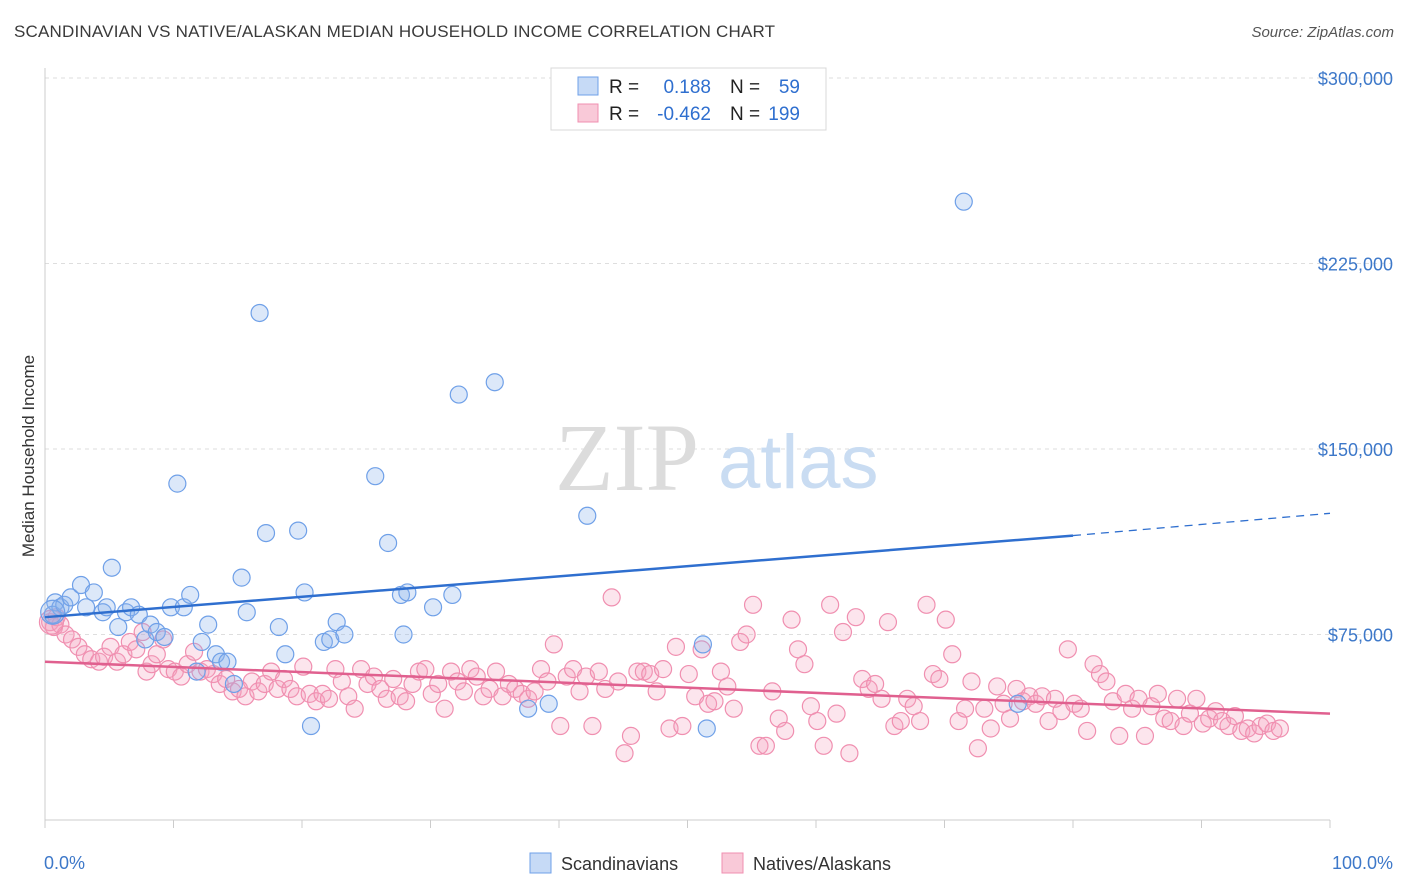 This screenshot has height=892, width=1406. Describe the element at coordinates (789, 87) in the screenshot. I see `legend-n-value-1: 59` at that location.